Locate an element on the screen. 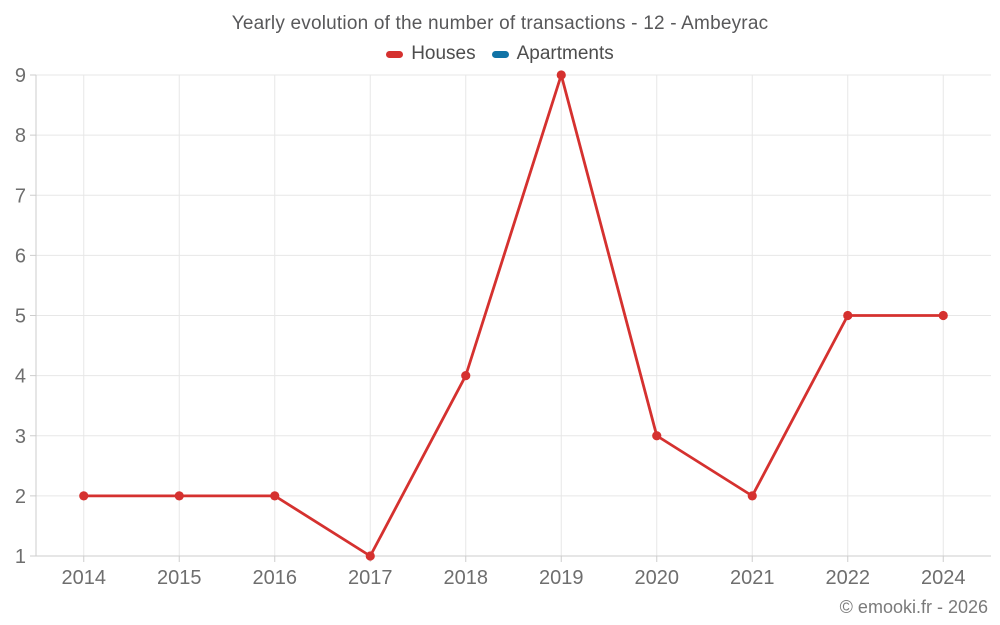 The width and height of the screenshot is (1000, 625). y-tick-label: 5 is located at coordinates (20, 317).